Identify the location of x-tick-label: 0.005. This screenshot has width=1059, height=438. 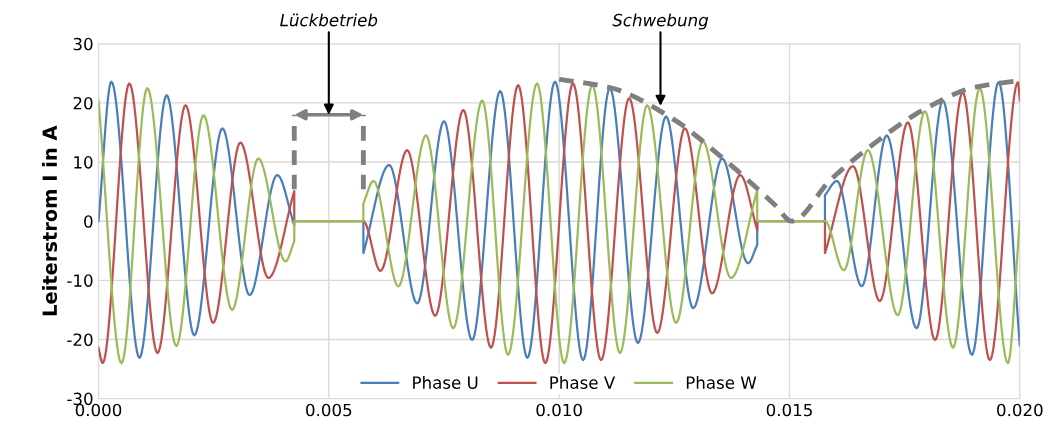
(329, 410).